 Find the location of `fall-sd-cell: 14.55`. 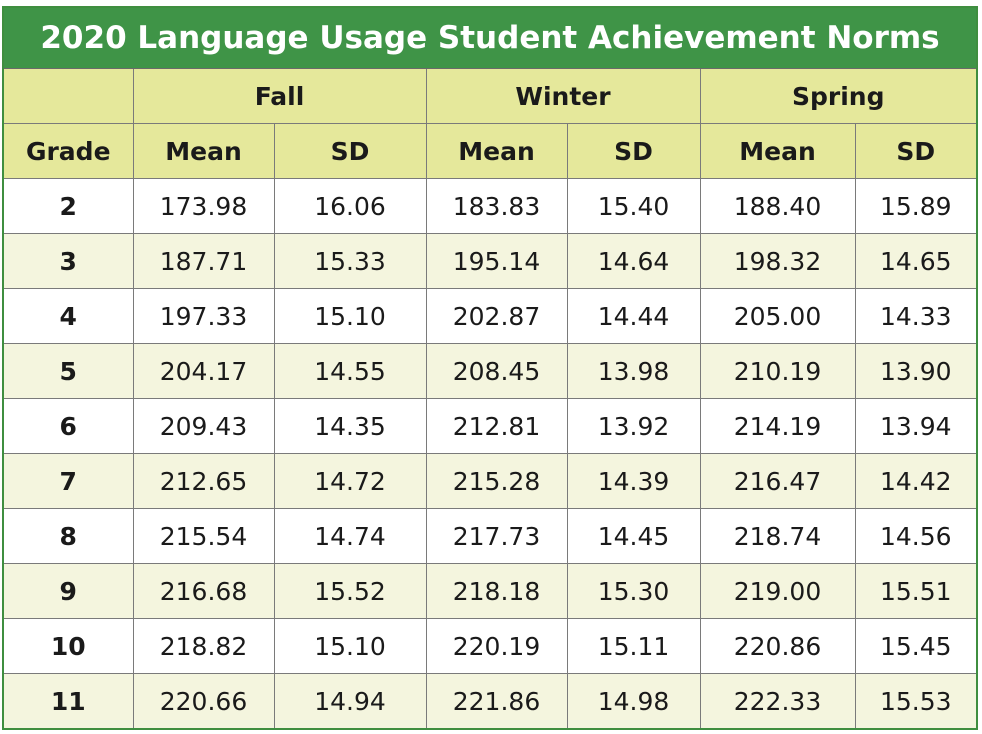

fall-sd-cell: 14.55 is located at coordinates (350, 371).